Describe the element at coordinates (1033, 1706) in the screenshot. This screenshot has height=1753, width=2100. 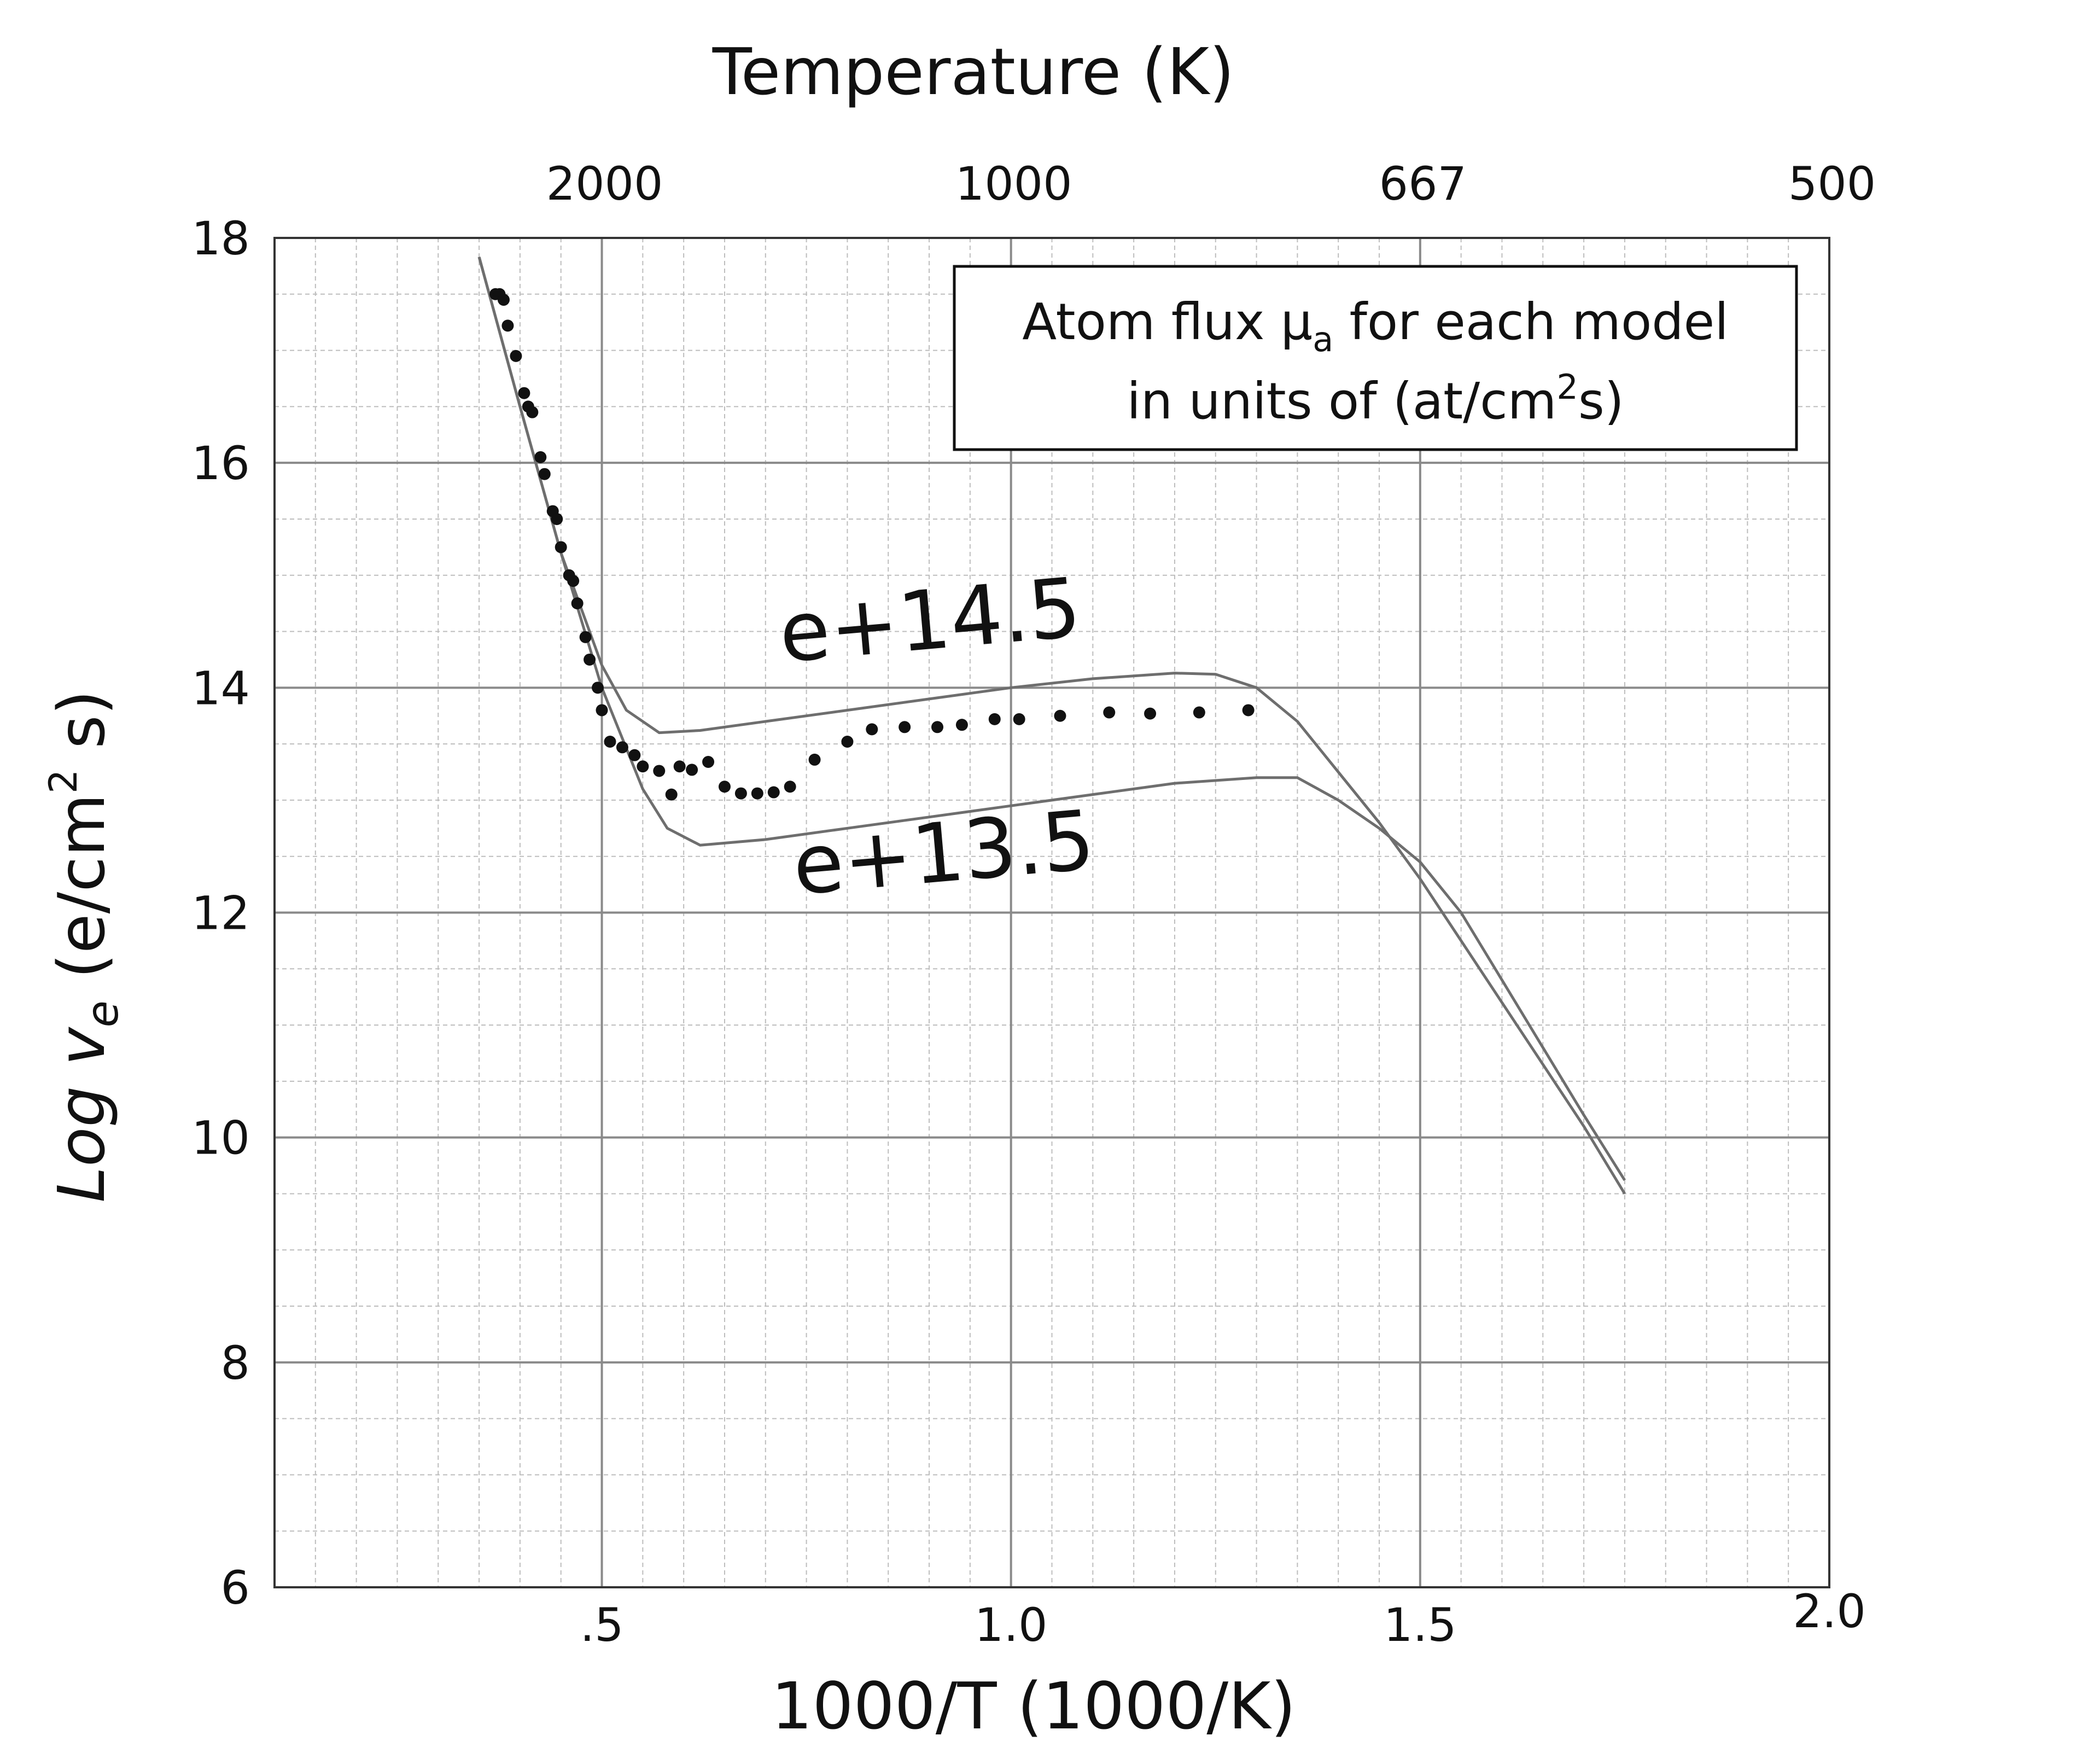
I see `x-axis-title: 1000/T (1000/K)` at that location.